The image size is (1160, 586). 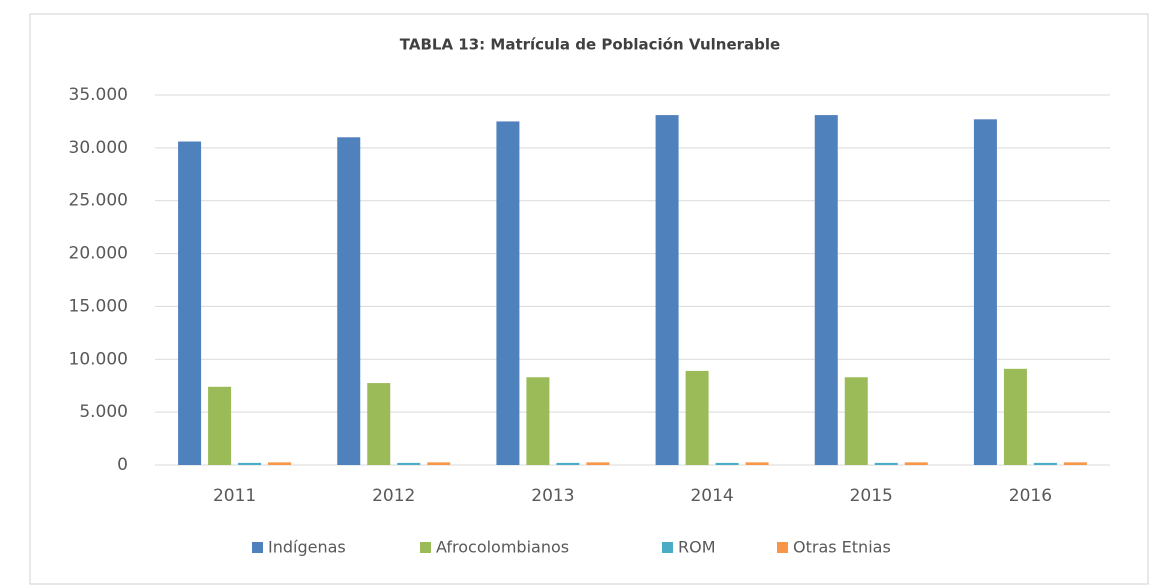 I want to click on legend-label: Afrocolombianos, so click(x=502, y=547).